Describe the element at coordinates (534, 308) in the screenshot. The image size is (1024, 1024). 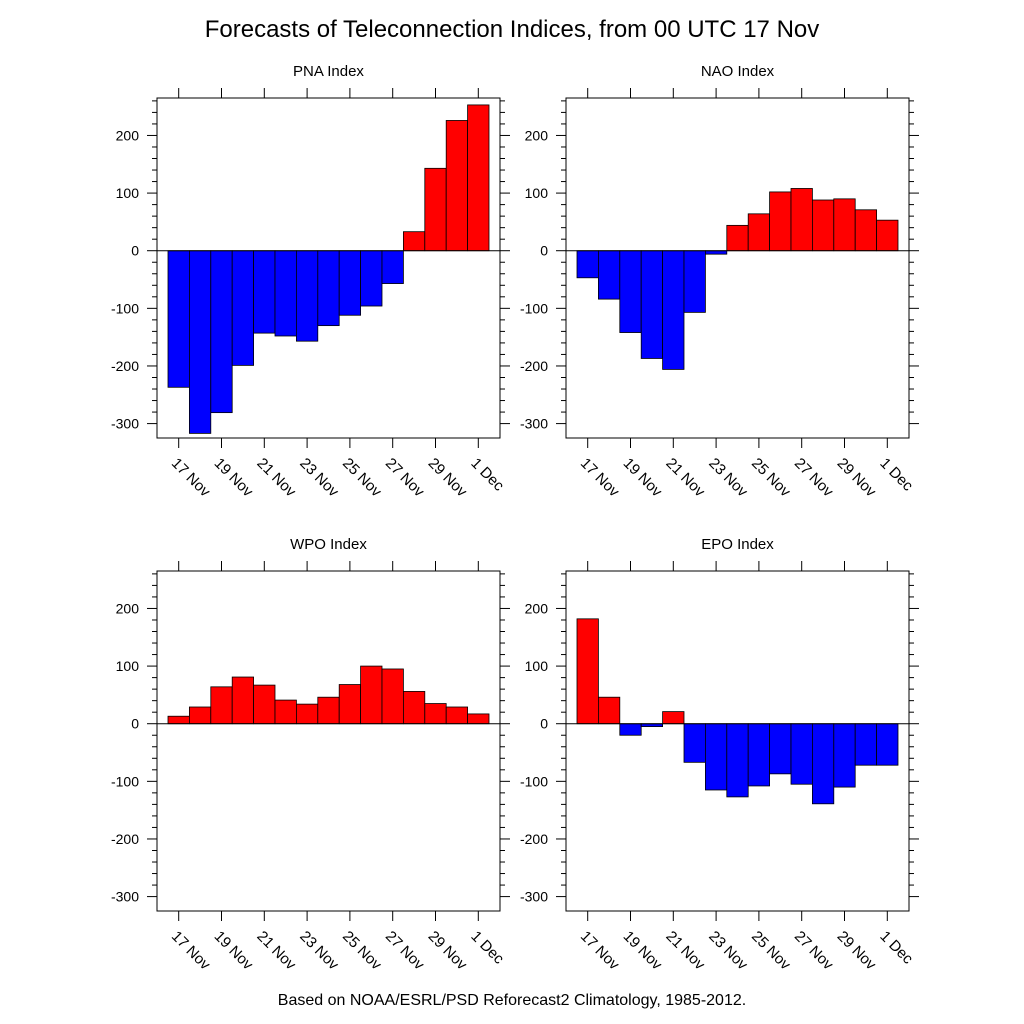
I see `nao-ytick-label: -100` at that location.